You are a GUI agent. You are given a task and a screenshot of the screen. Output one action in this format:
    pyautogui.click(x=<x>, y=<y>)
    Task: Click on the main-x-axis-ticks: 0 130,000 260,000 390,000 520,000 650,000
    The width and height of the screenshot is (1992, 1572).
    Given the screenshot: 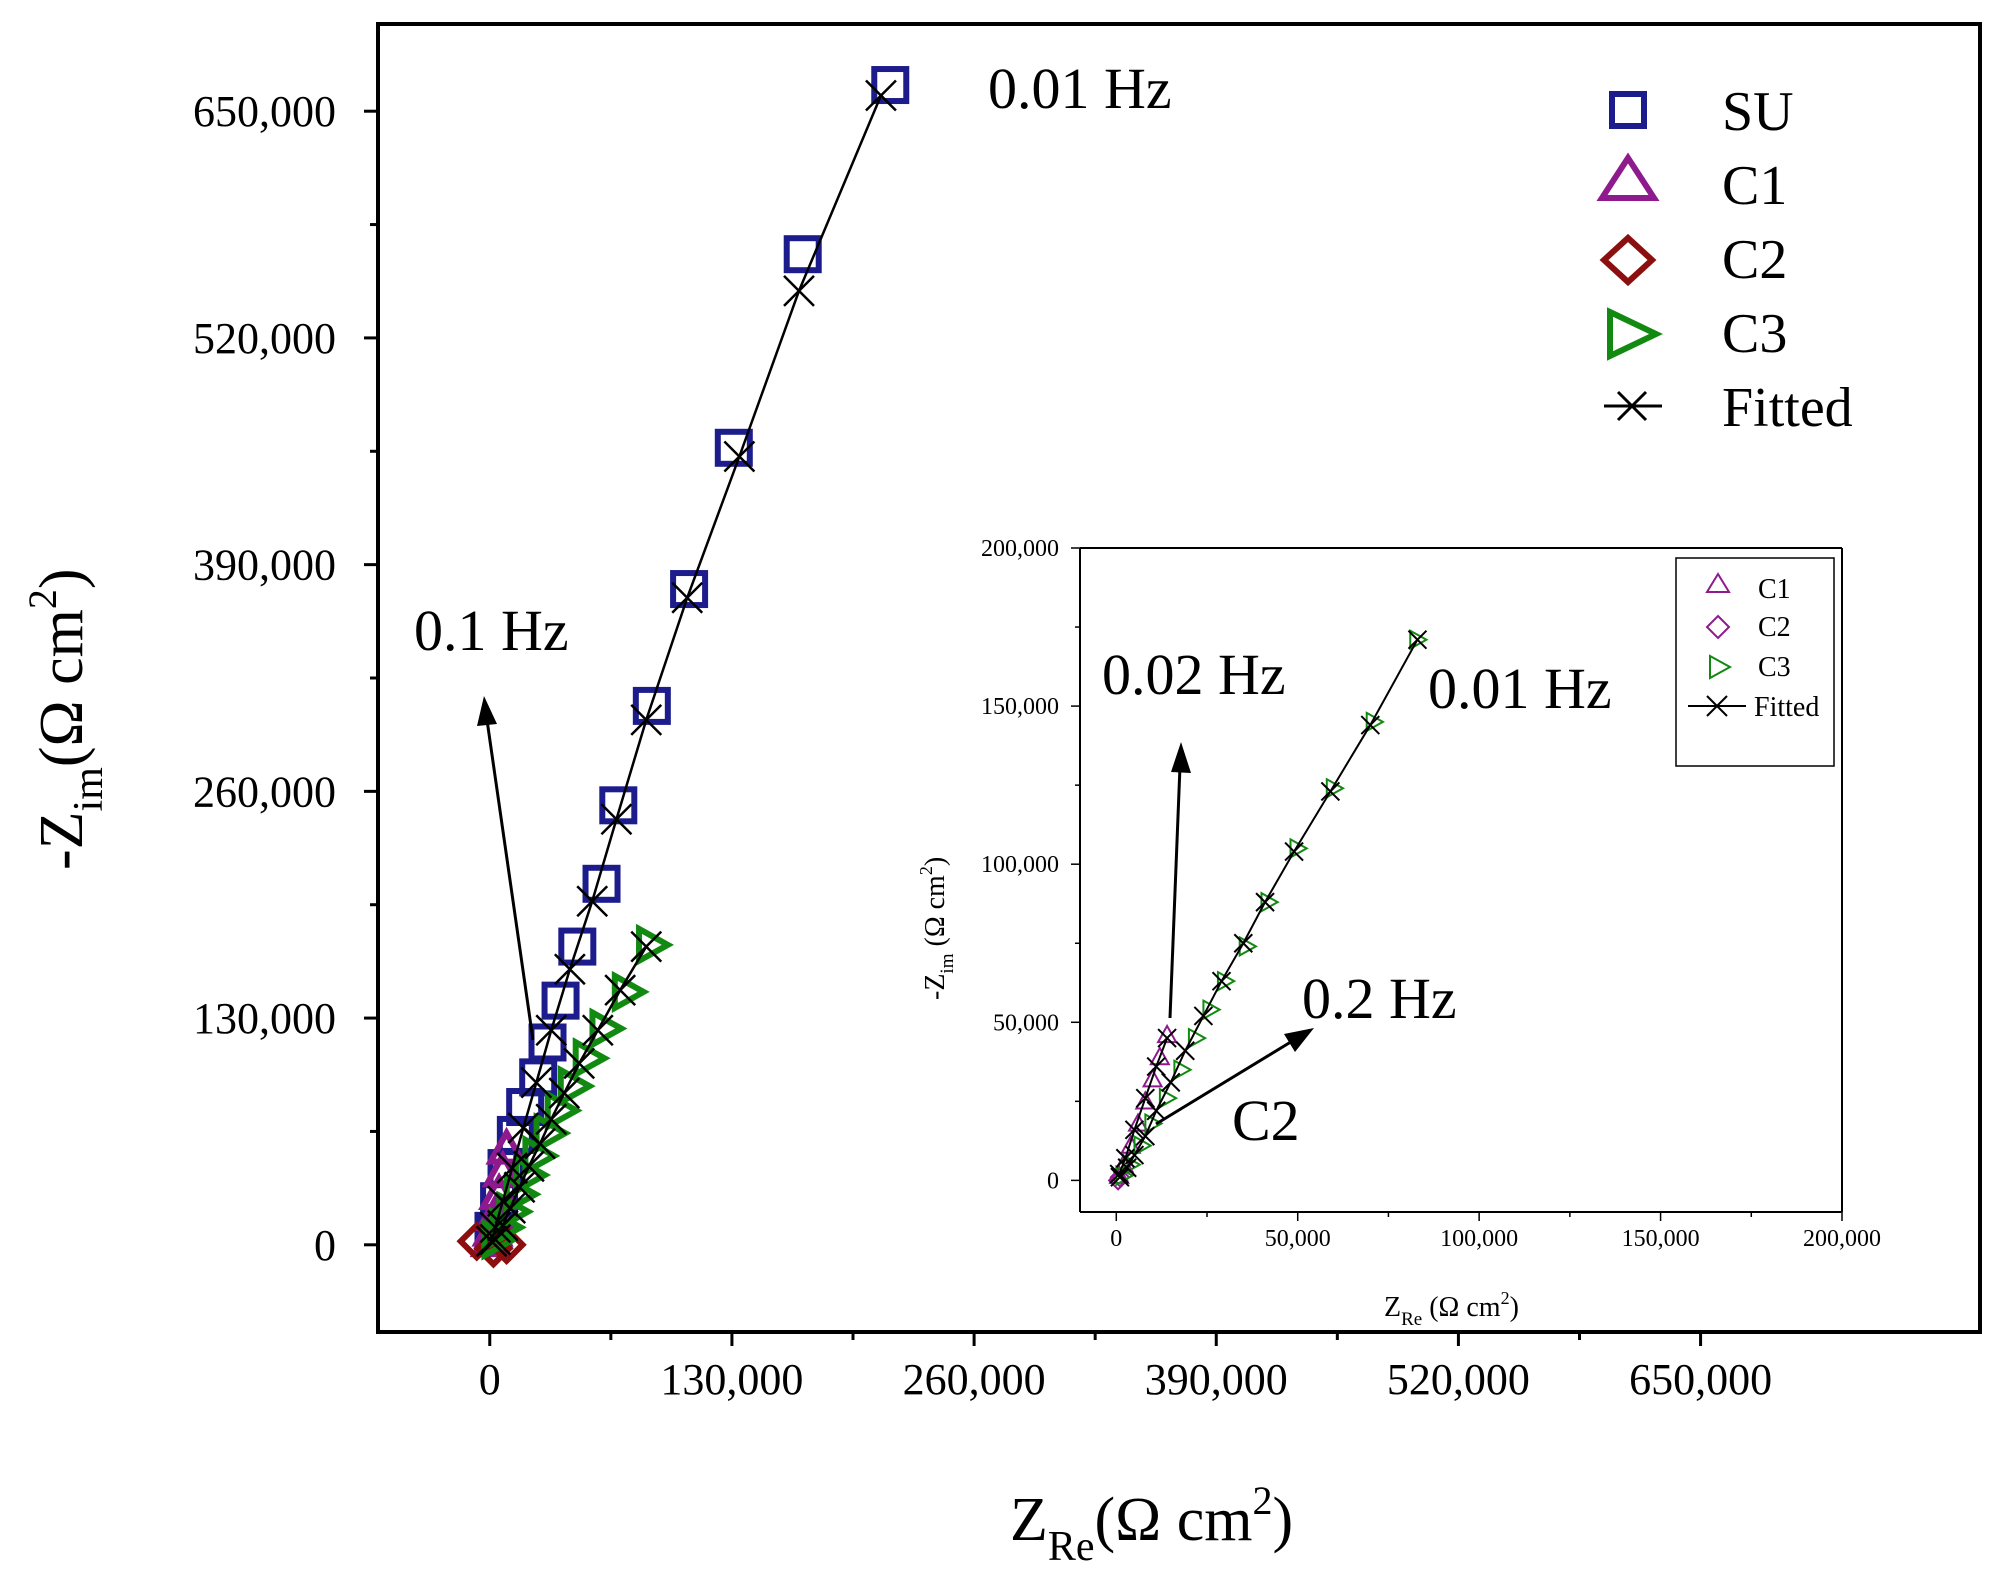 What is the action you would take?
    pyautogui.click(x=1125, y=1368)
    